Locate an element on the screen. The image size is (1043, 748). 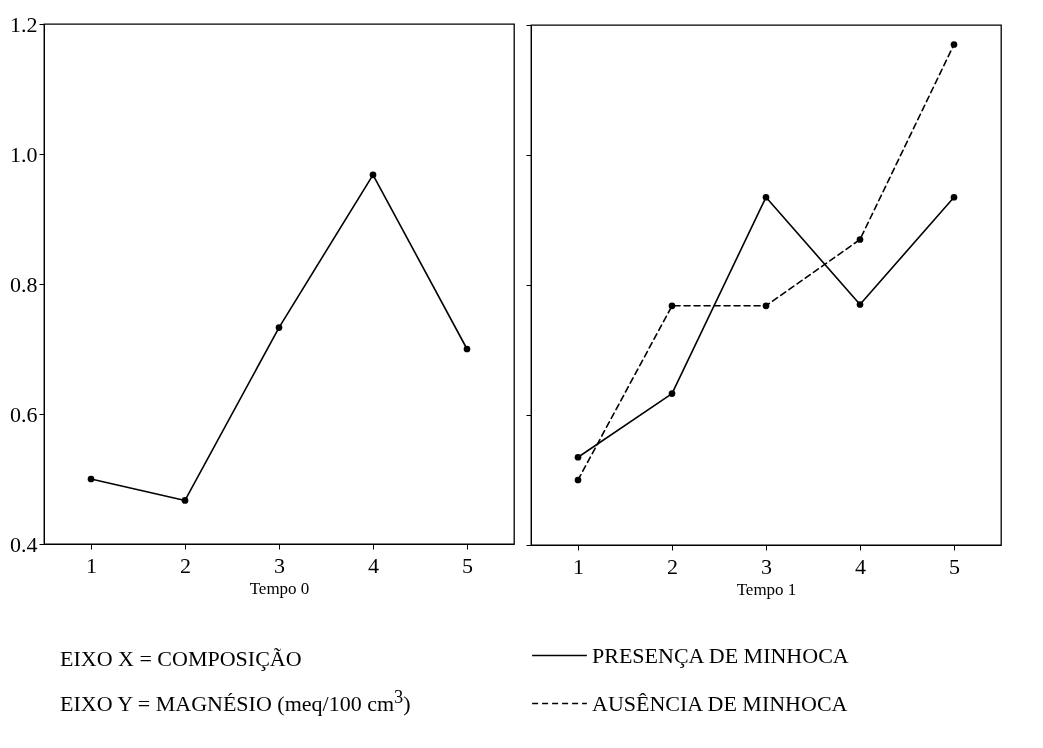
text: EIXO Y = MAGNÉSIO (meq/100 cm$^{3}$) is located at coordinates (235, 702).